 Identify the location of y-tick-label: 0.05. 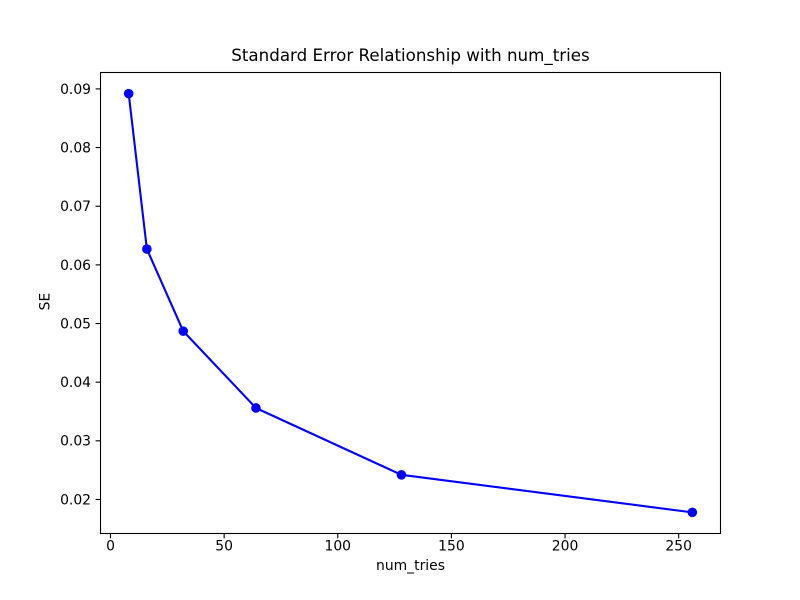
(75, 324).